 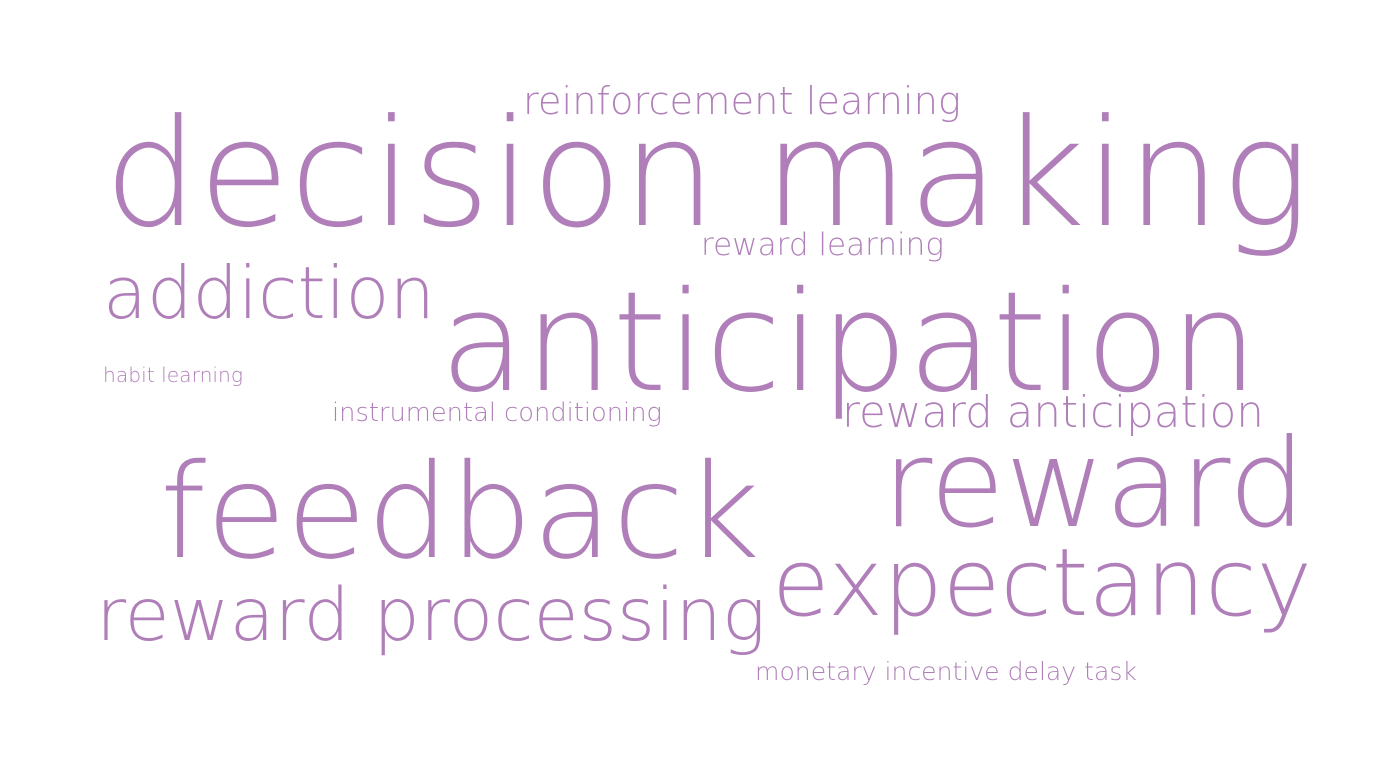 I want to click on word-reward: reward, so click(x=1094, y=484).